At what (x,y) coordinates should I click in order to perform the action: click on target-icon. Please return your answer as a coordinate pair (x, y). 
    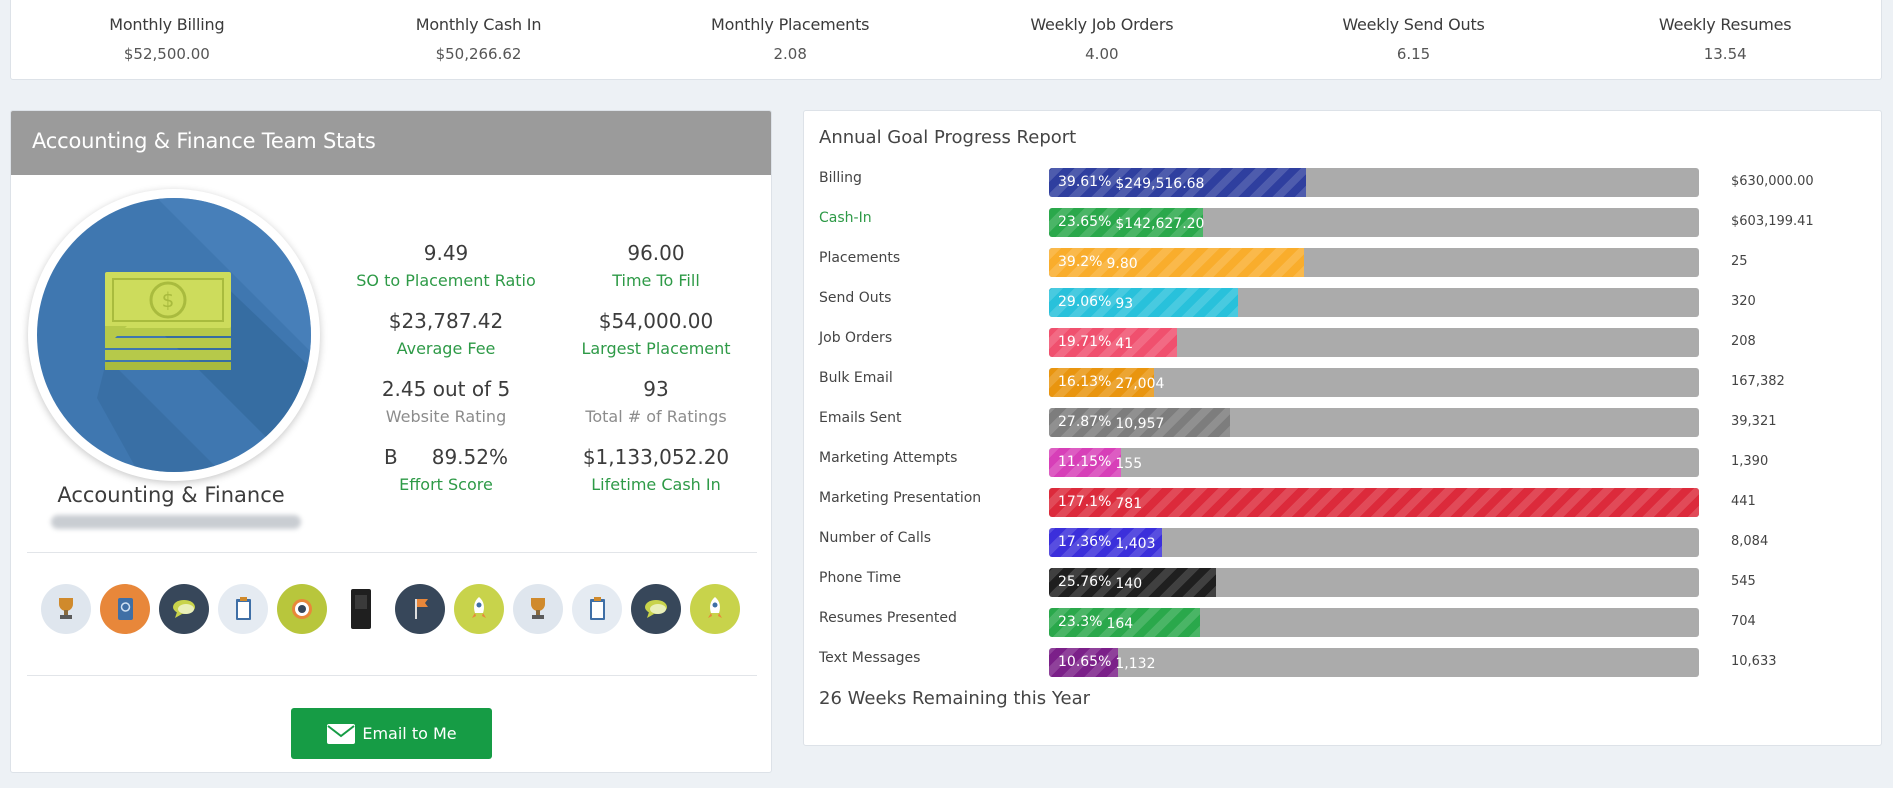
    Looking at the image, I should click on (302, 609).